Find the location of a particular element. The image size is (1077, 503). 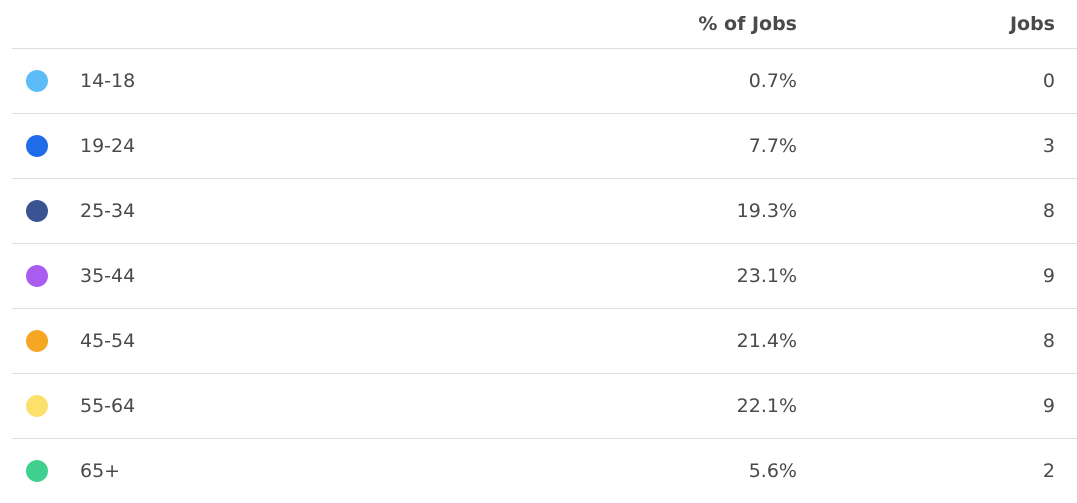

age-label: 35-44 is located at coordinates (108, 276).